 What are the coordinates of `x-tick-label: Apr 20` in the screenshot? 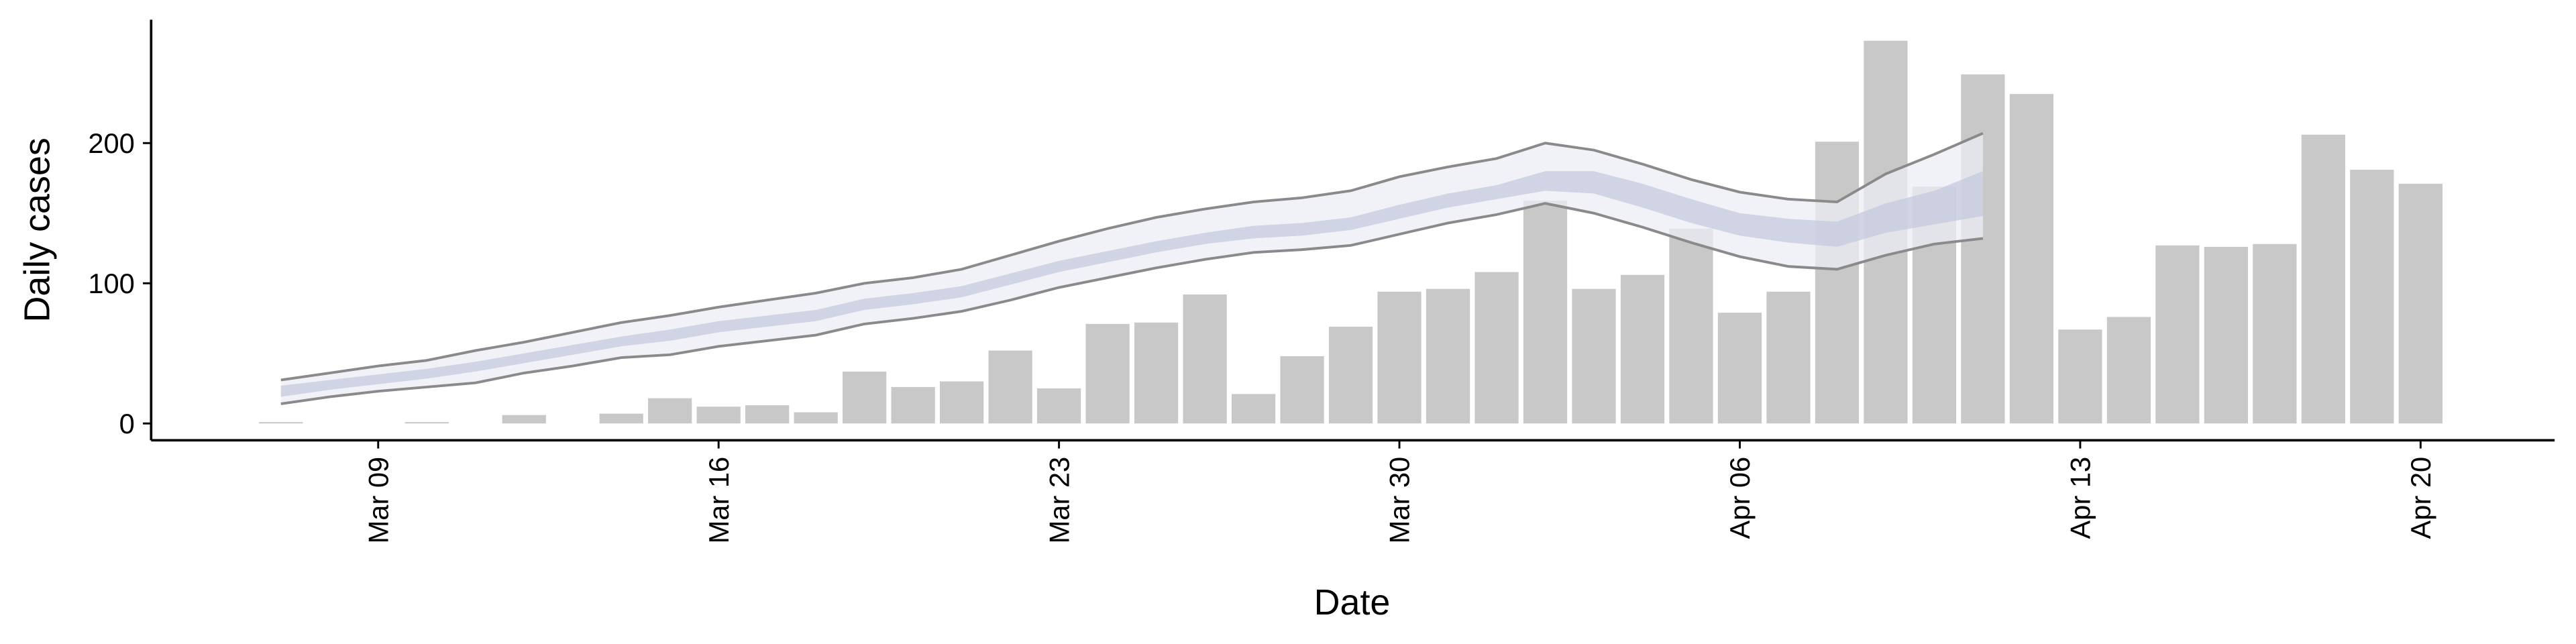 It's located at (2420, 498).